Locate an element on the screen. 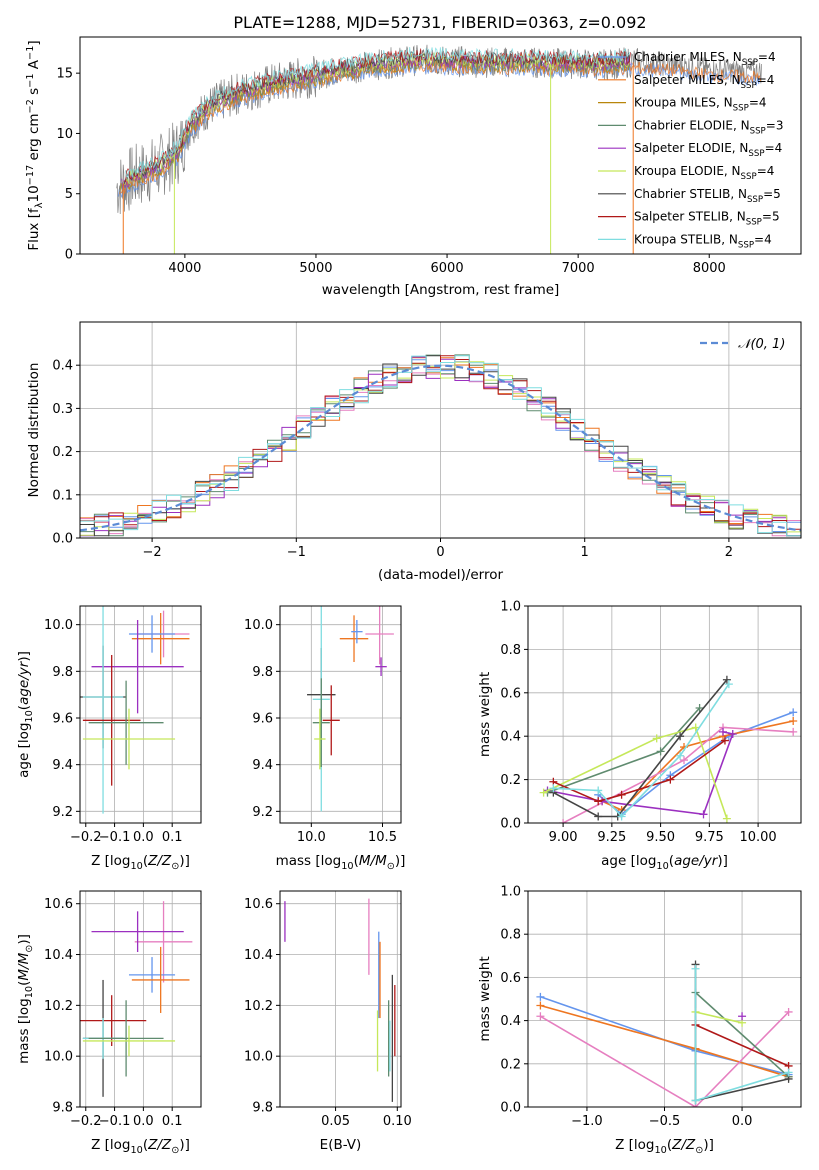 This screenshot has width=819, height=1170. x-axis-label: mass [log10(M/M⊙)] is located at coordinates (341, 862).